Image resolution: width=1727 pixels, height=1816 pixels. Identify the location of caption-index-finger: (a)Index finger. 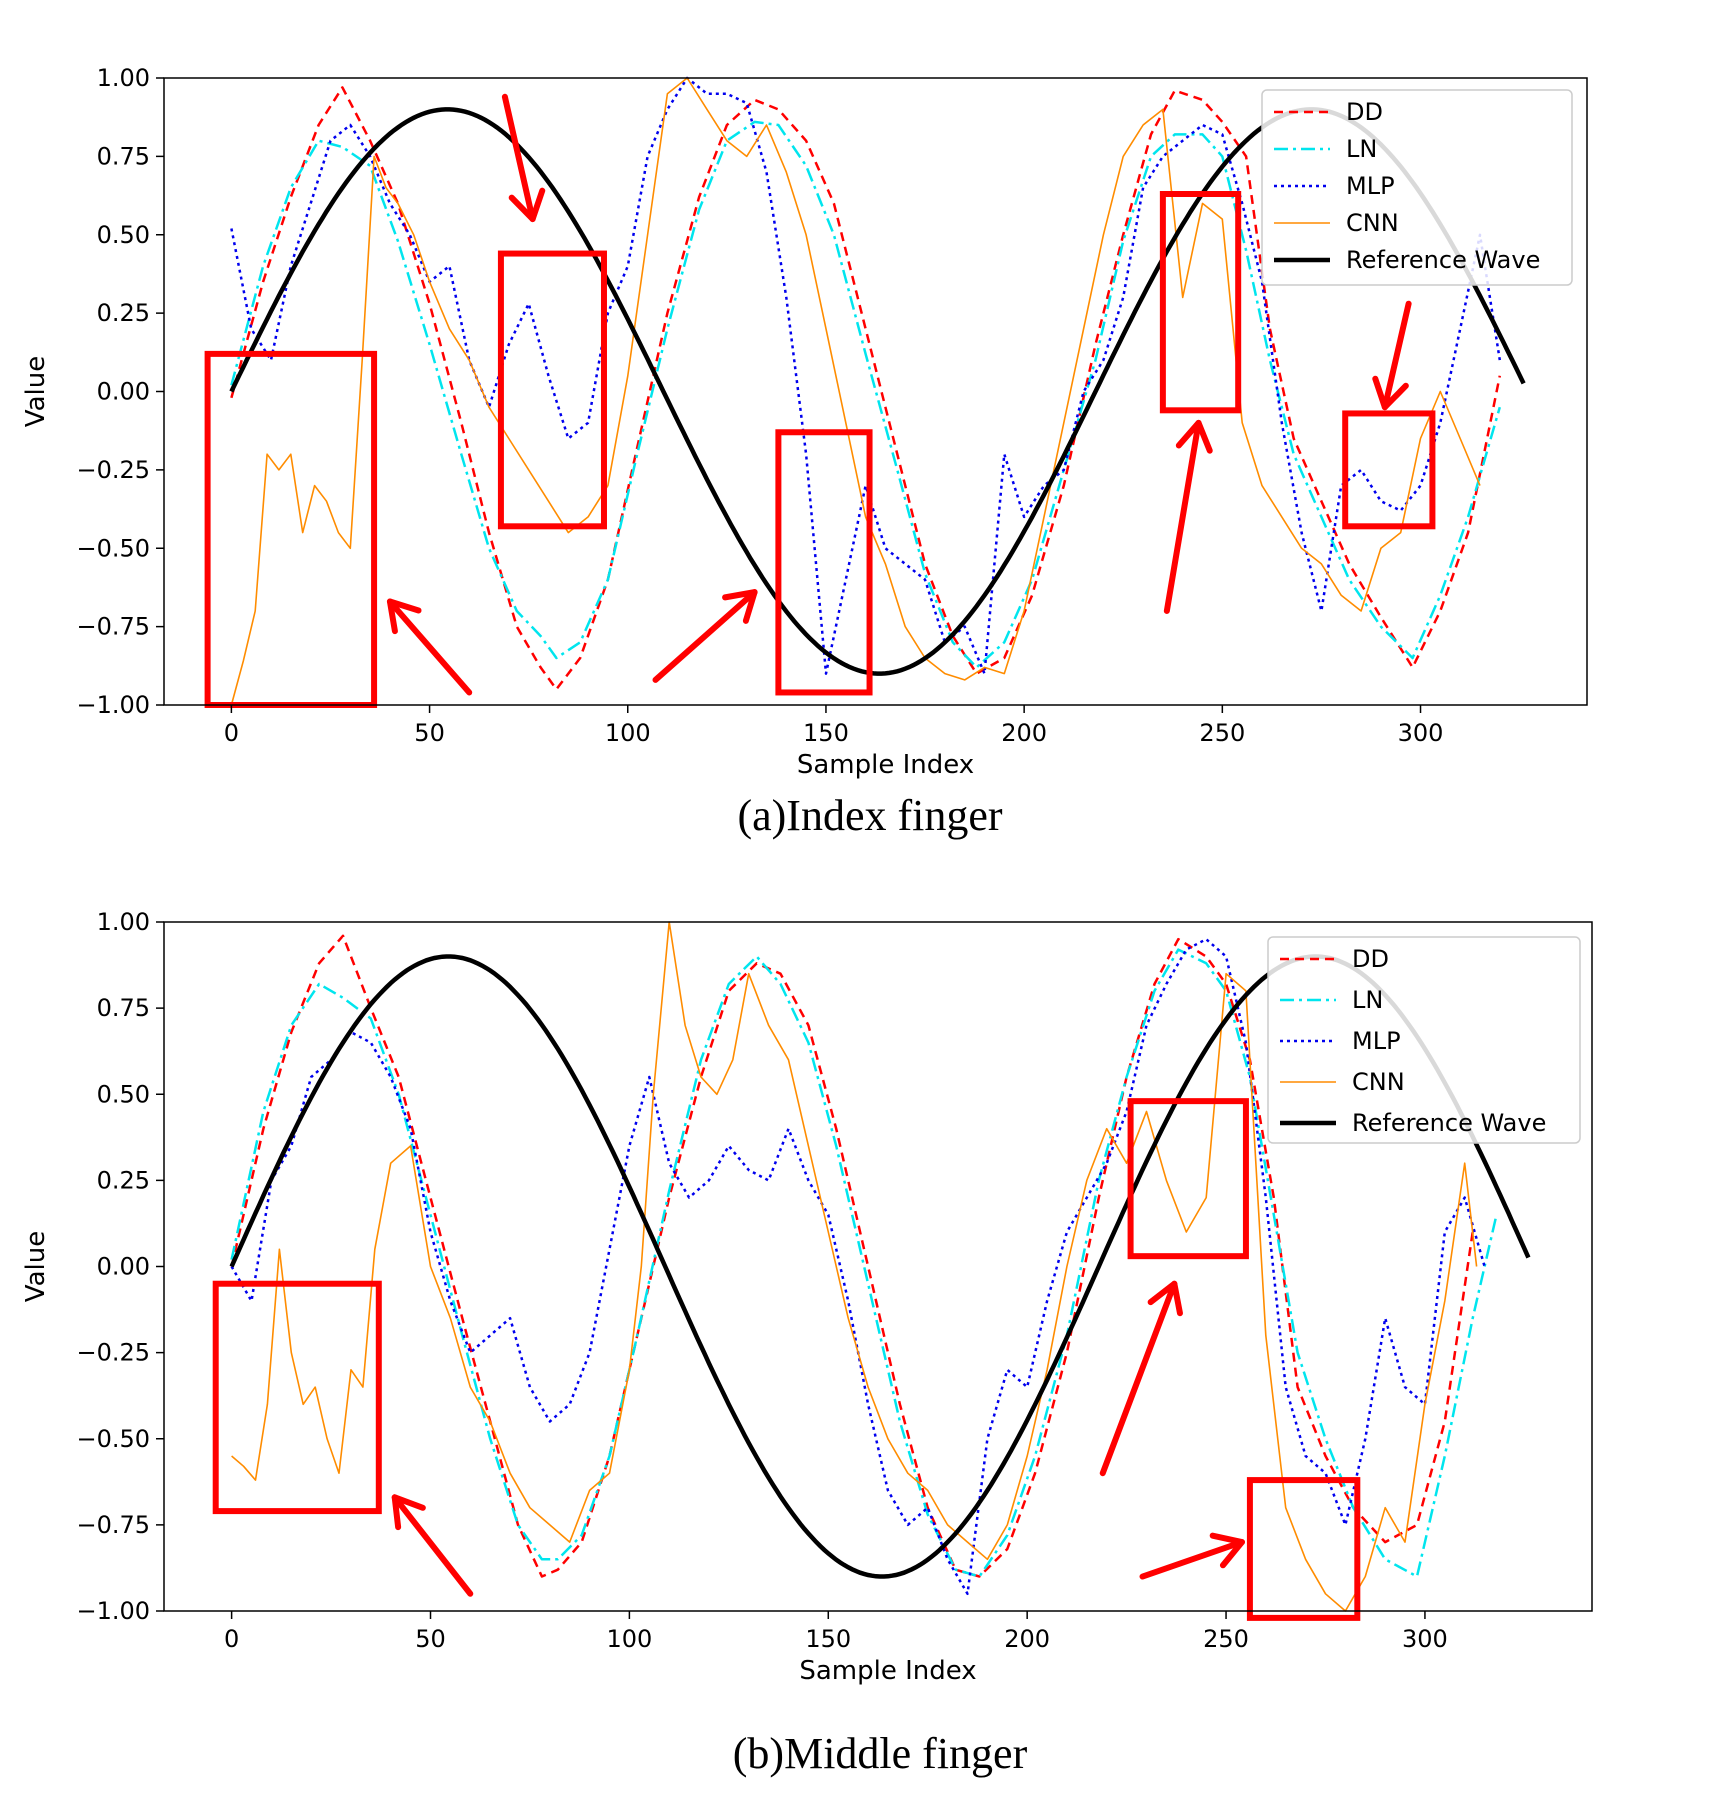
(869, 815).